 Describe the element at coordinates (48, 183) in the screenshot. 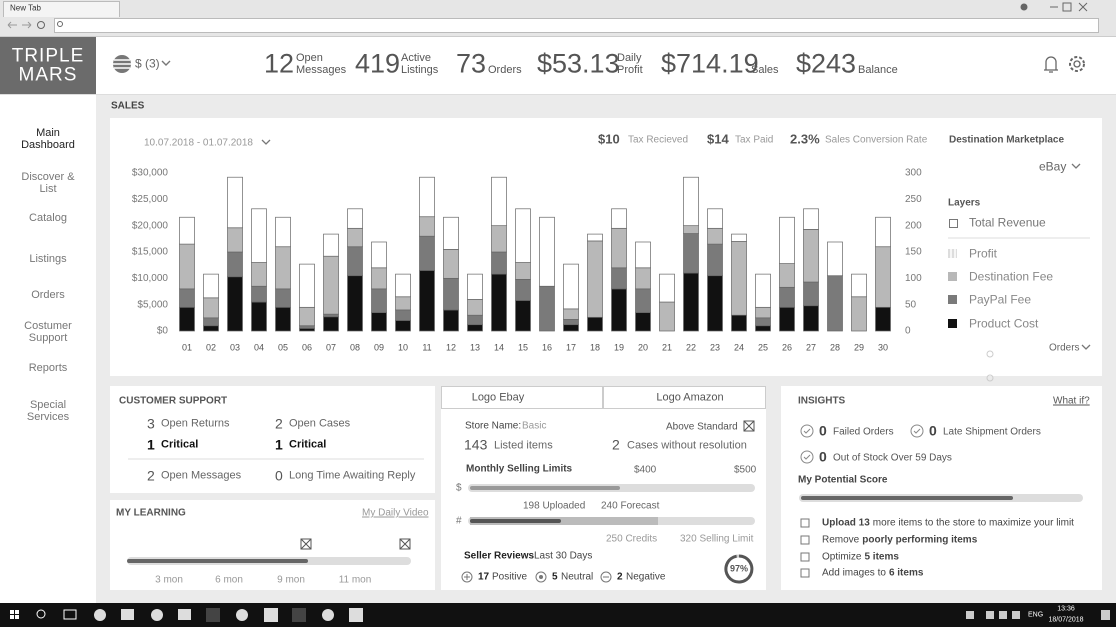

I see `nav-item: Discover & List` at that location.